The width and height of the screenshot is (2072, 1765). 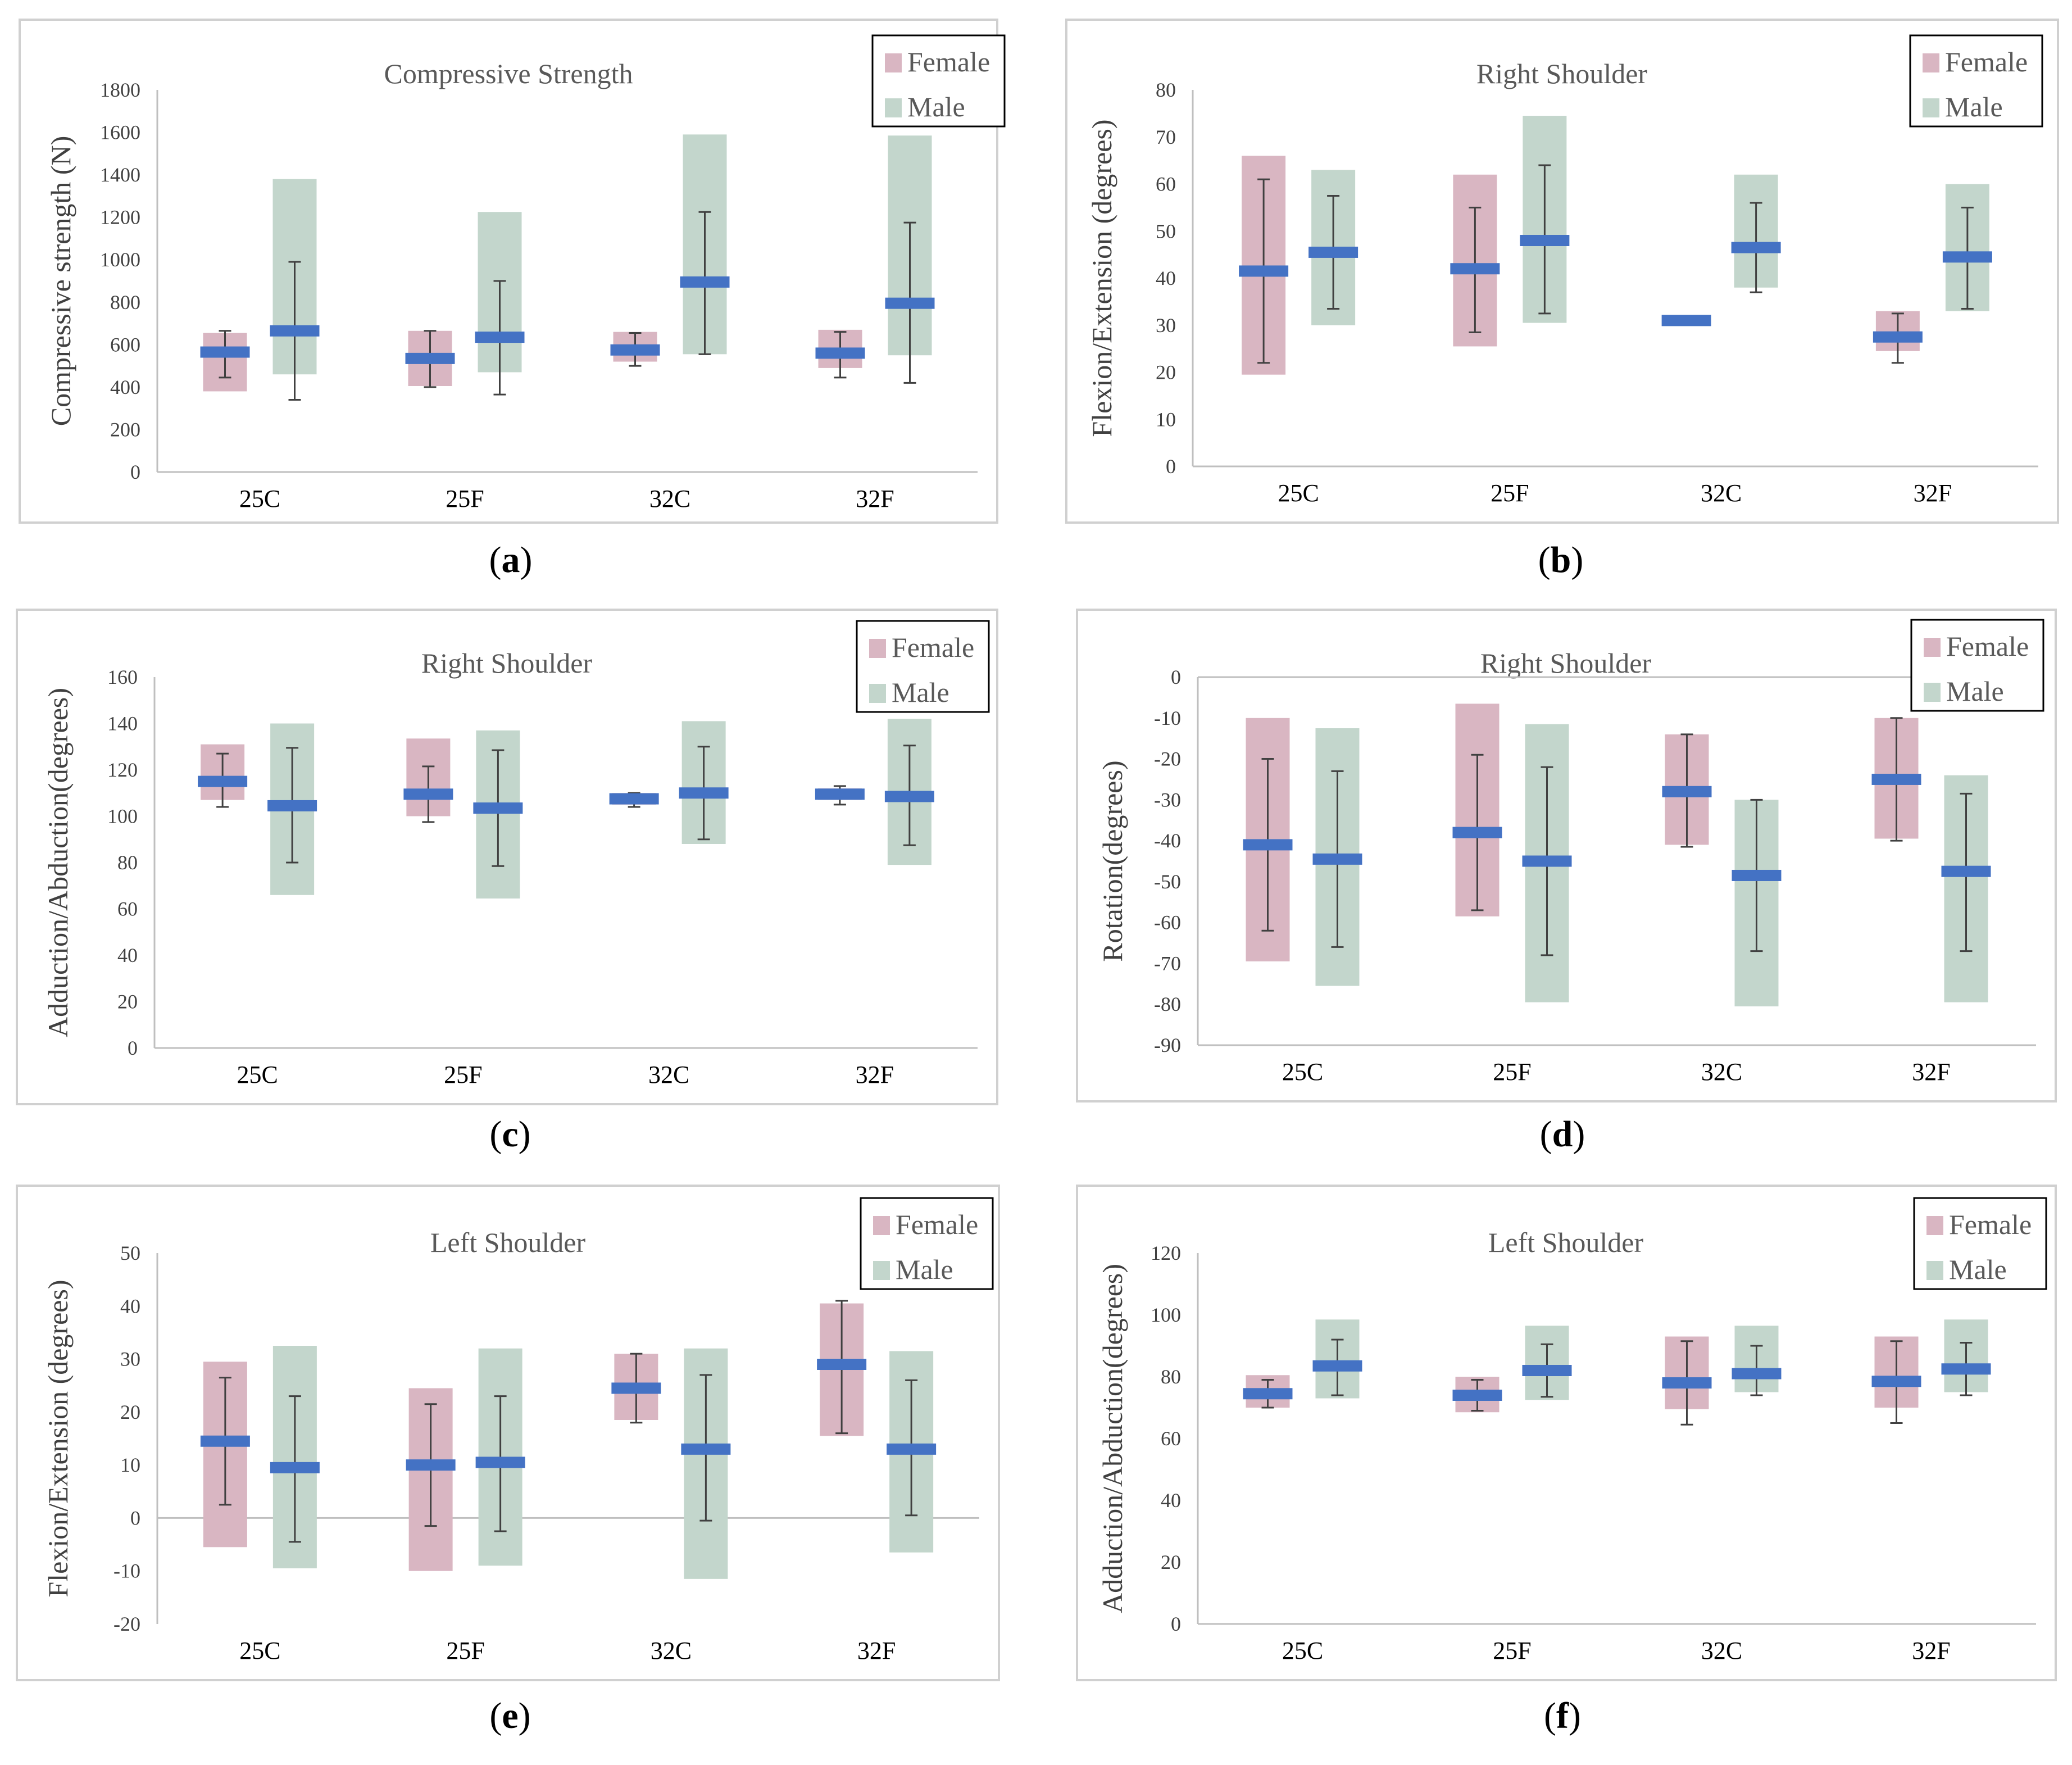 I want to click on y-tick-label: 400, so click(x=125, y=387).